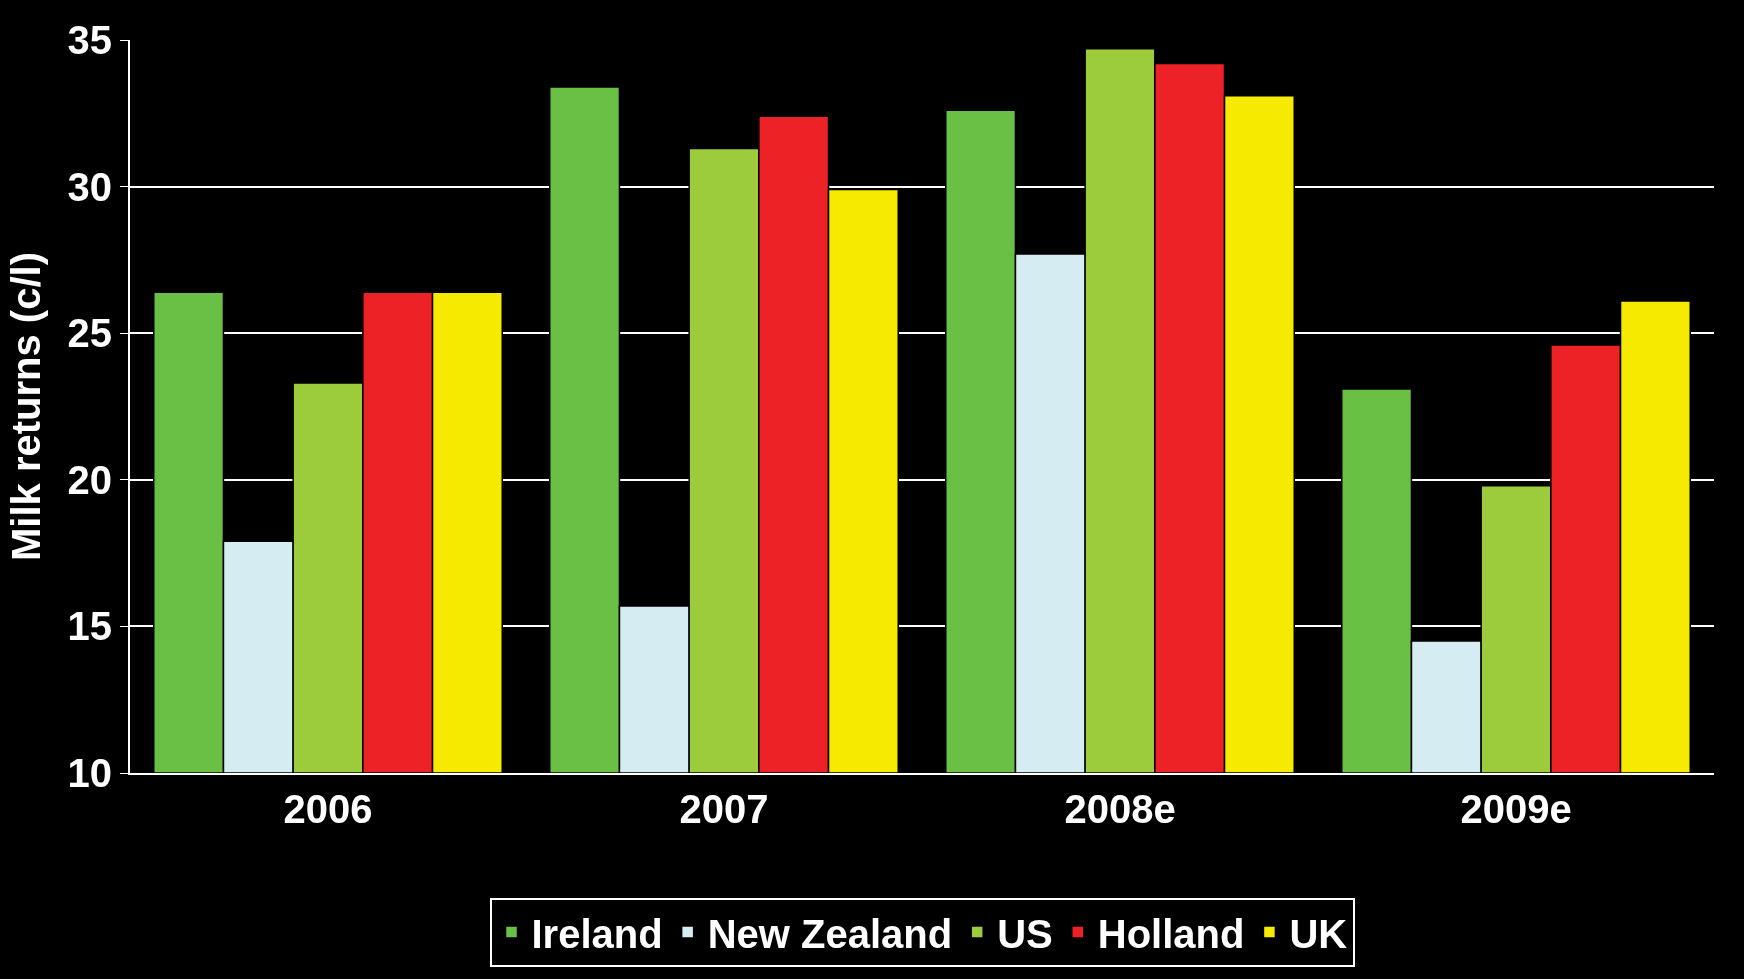 This screenshot has width=1744, height=979. Describe the element at coordinates (89, 479) in the screenshot. I see `y-tick-label: 20` at that location.